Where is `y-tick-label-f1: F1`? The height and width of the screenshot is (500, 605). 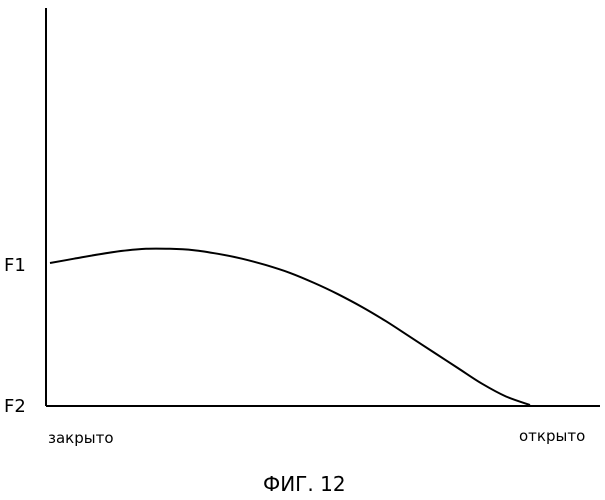
y-tick-label-f1: F1 is located at coordinates (15, 265).